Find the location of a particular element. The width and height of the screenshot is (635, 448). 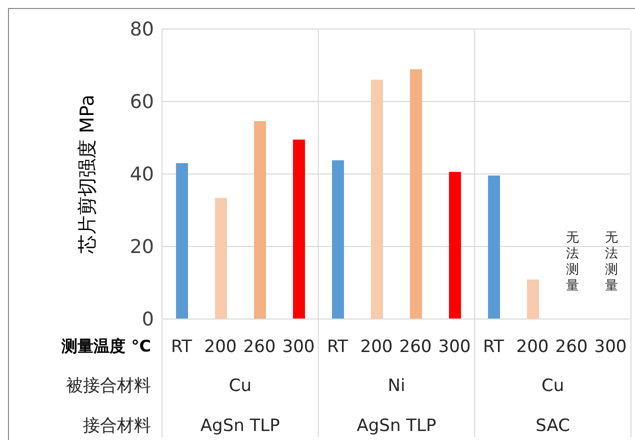

y-tick-label: 40 is located at coordinates (142, 175).